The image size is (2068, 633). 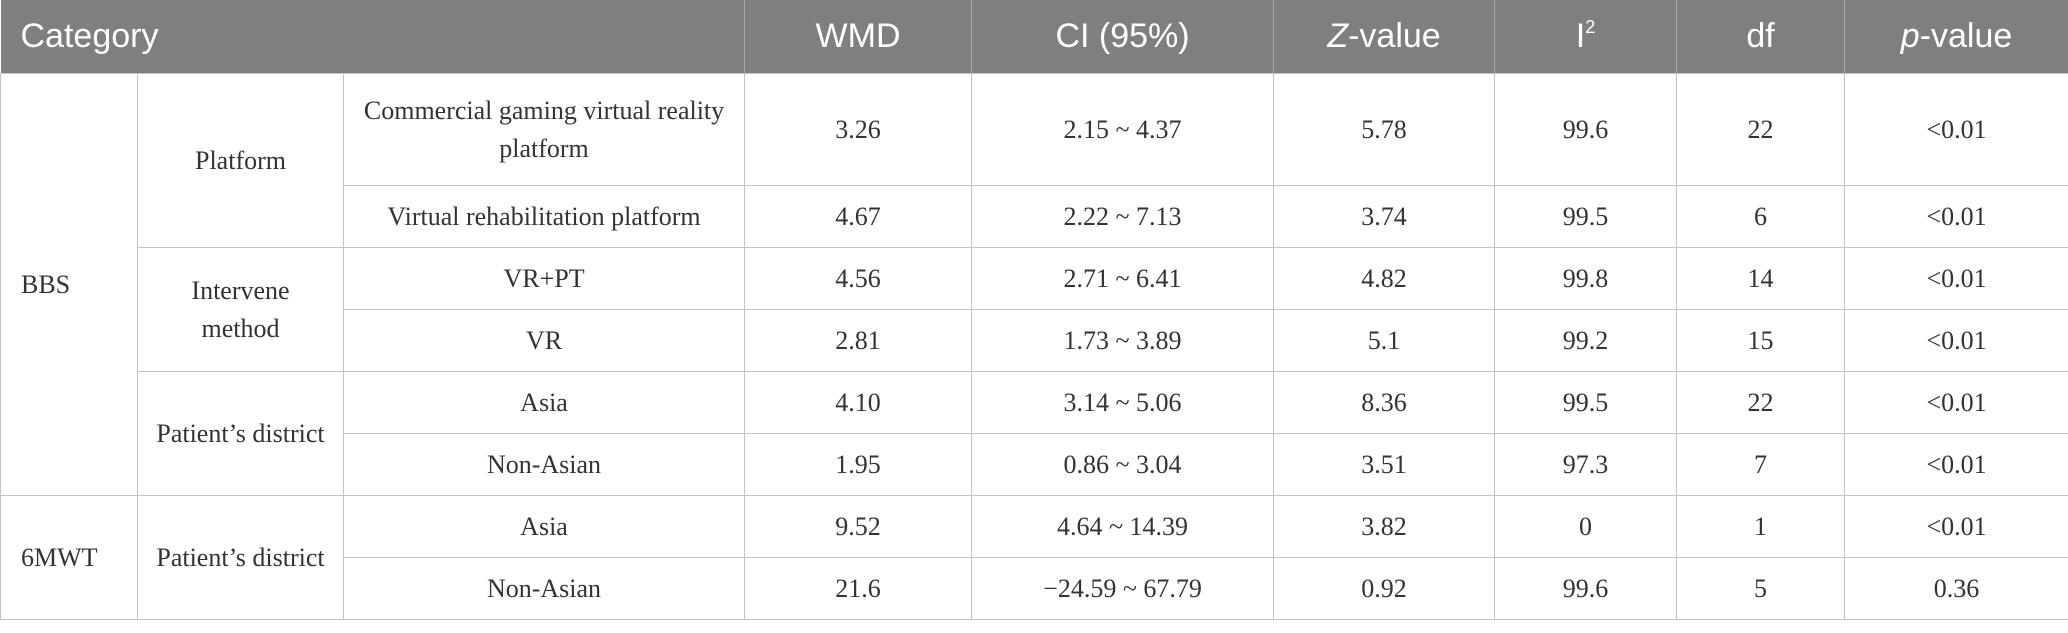 I want to click on value-cell: 3.82, so click(x=1384, y=526).